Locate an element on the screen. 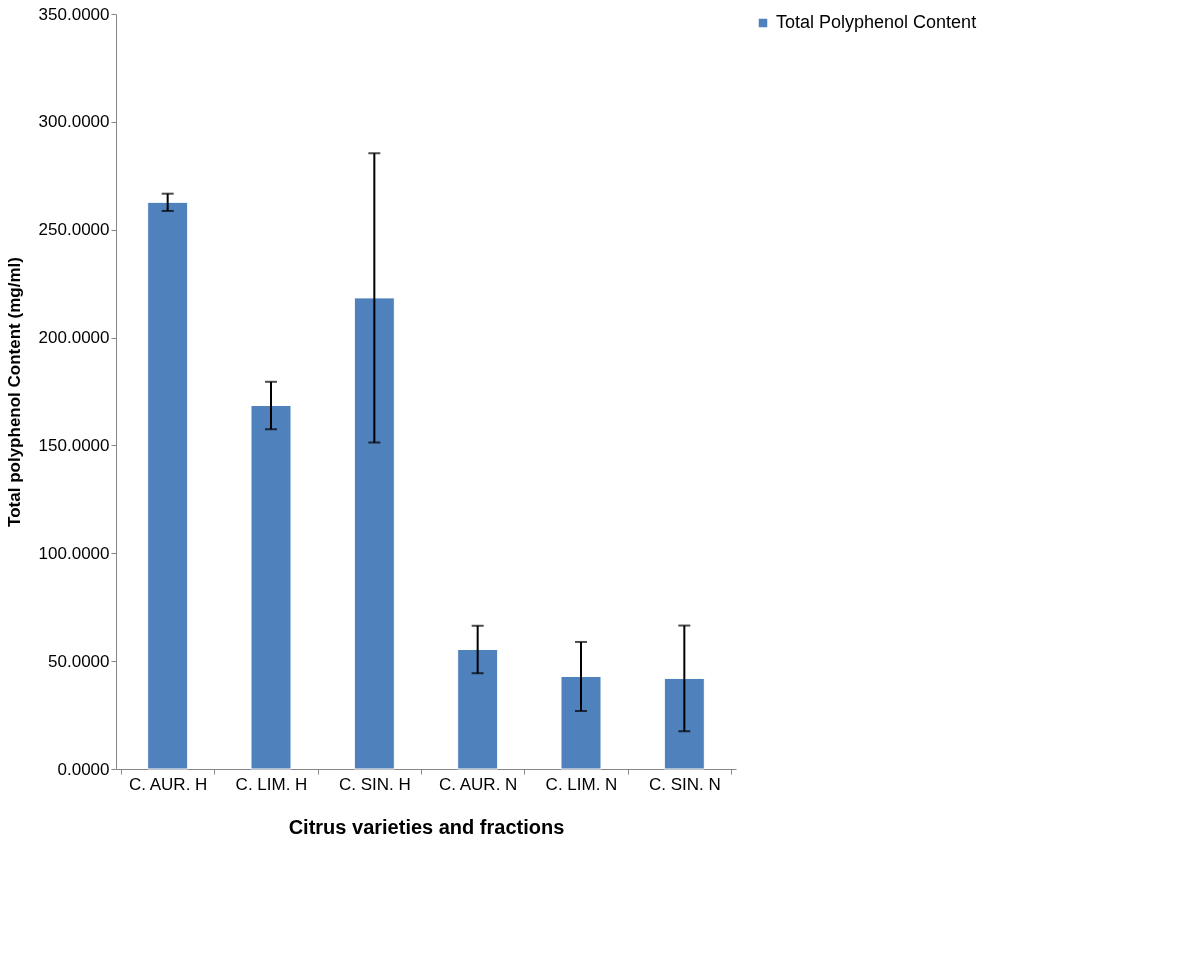  y-tick-label: 350.0000 is located at coordinates (74, 14).